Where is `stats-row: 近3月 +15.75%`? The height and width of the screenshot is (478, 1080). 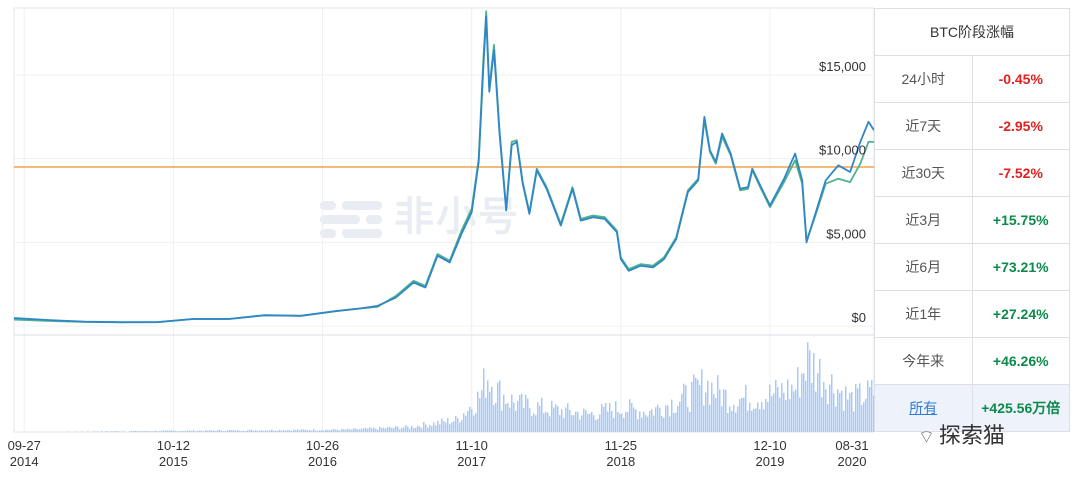 stats-row: 近3月 +15.75% is located at coordinates (972, 220).